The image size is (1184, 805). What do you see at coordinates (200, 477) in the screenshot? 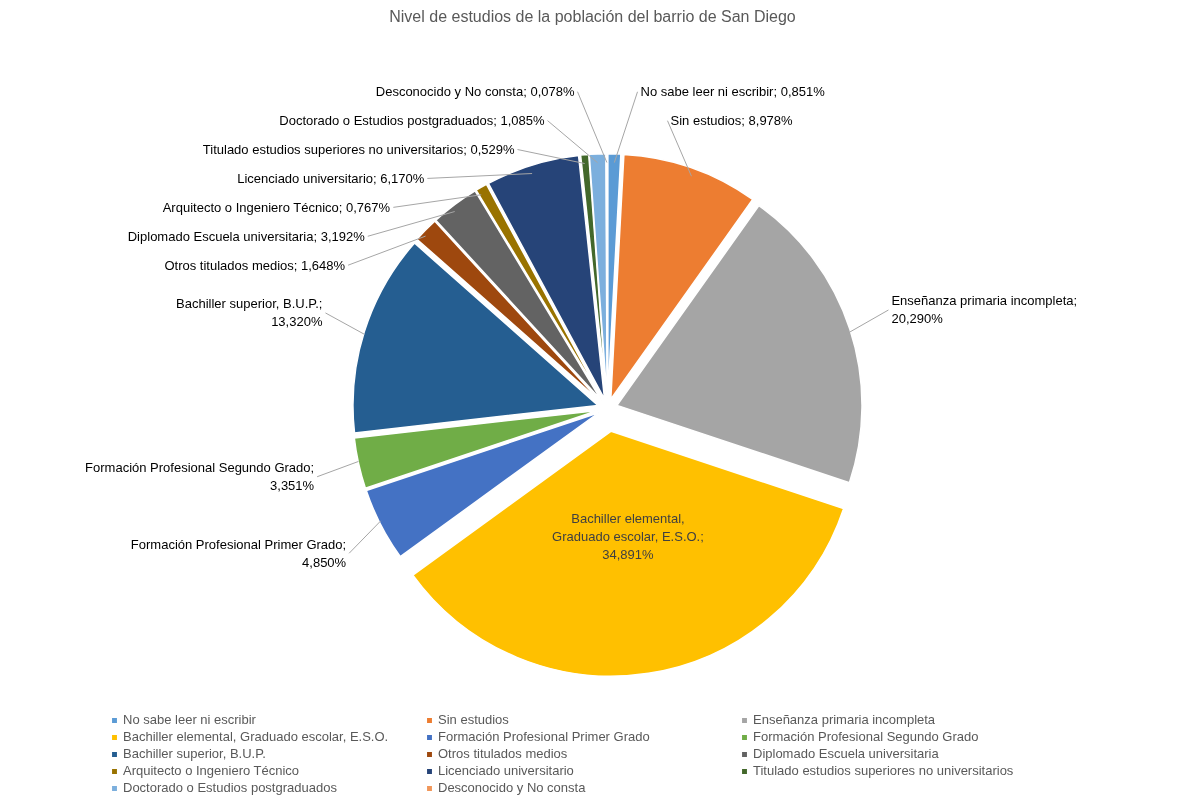
I see `data-label: Formación Profesional Segundo Grado; 3,351%` at bounding box center [200, 477].